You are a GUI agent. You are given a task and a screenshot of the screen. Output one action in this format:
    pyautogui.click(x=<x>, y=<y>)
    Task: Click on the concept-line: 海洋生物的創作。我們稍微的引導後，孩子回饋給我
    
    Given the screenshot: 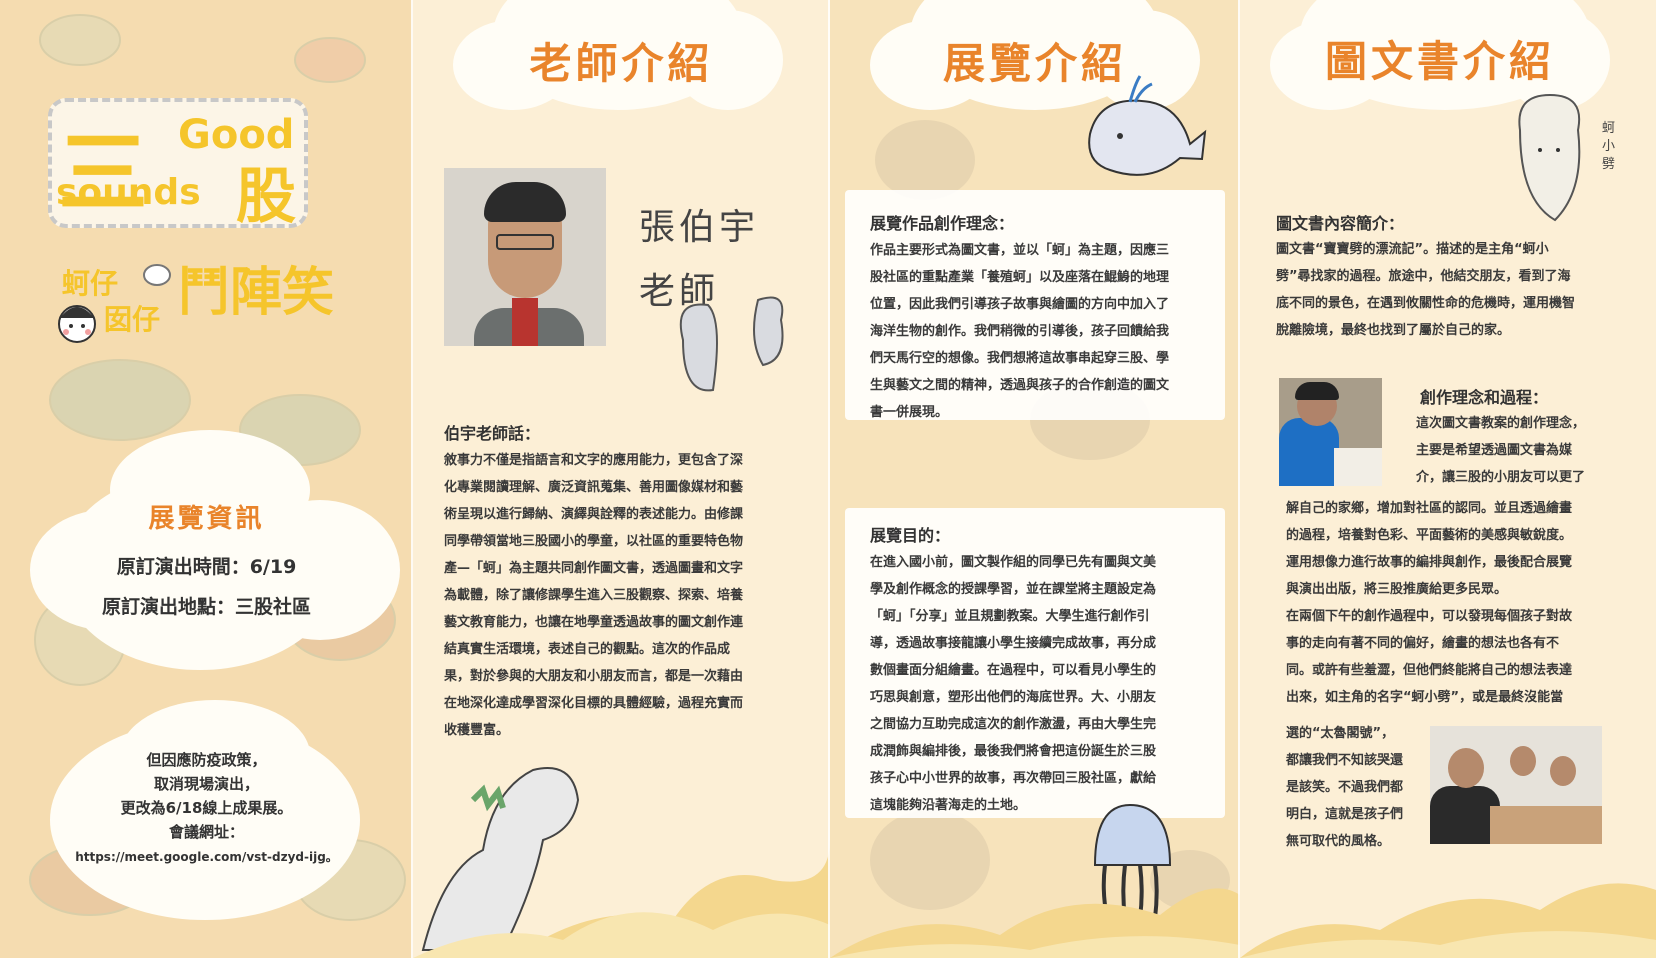 What is the action you would take?
    pyautogui.click(x=1020, y=331)
    